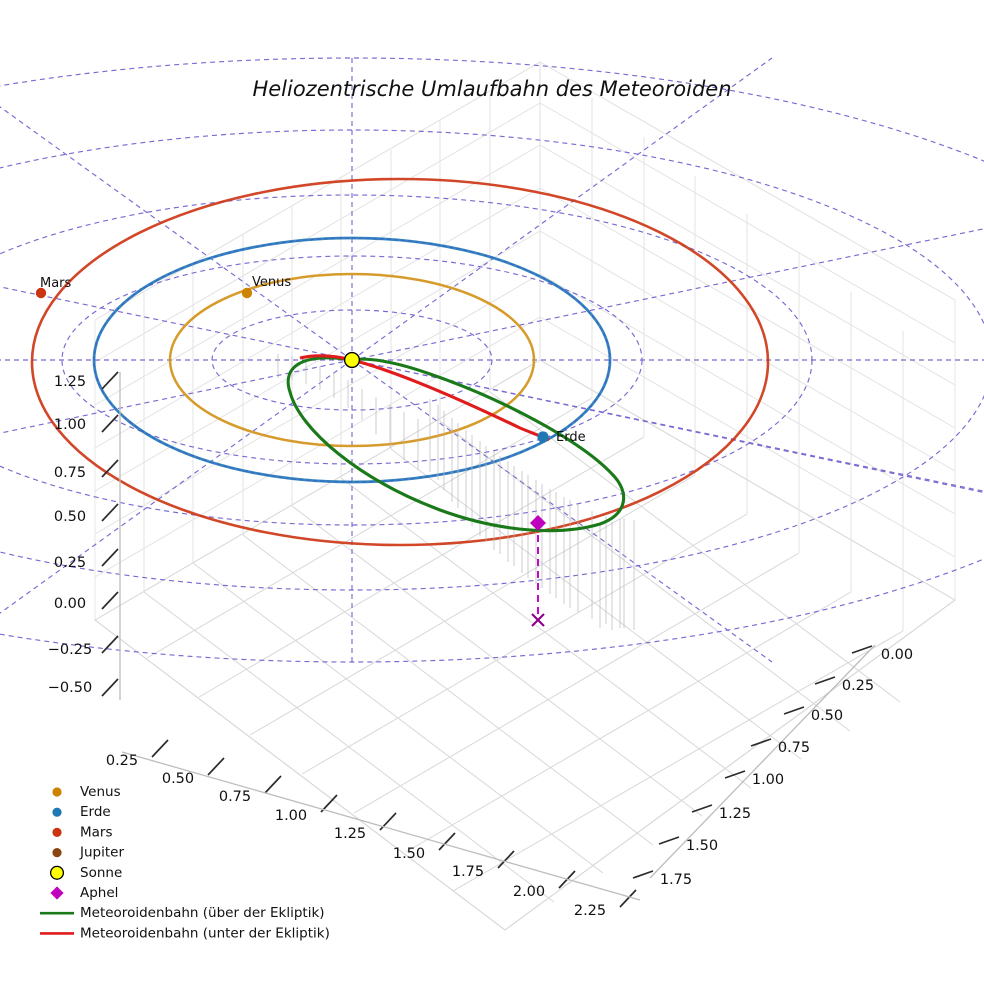 This screenshot has height=984, width=984. I want to click on z-tick-1: 1.00, so click(70, 425).